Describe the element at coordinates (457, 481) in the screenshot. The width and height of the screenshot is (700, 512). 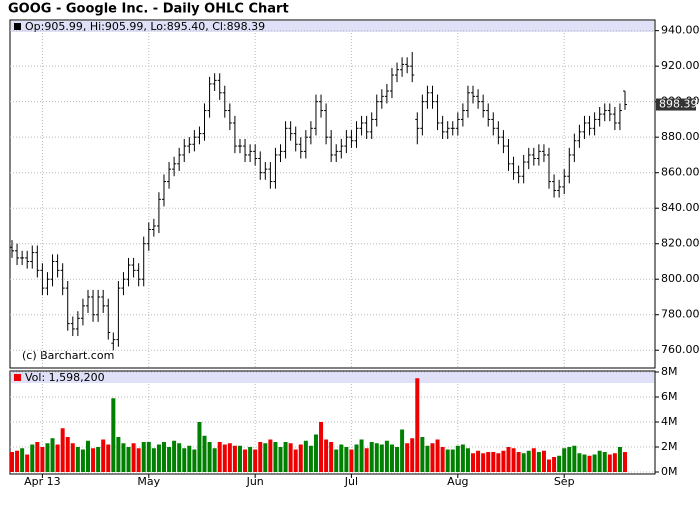
I see `x-tick-label: Aug` at that location.